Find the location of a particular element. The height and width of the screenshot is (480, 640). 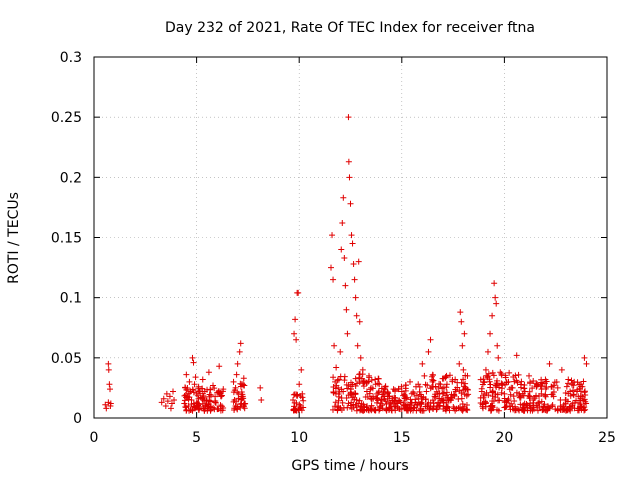

y-tick-label: 0.25 is located at coordinates (66, 118).